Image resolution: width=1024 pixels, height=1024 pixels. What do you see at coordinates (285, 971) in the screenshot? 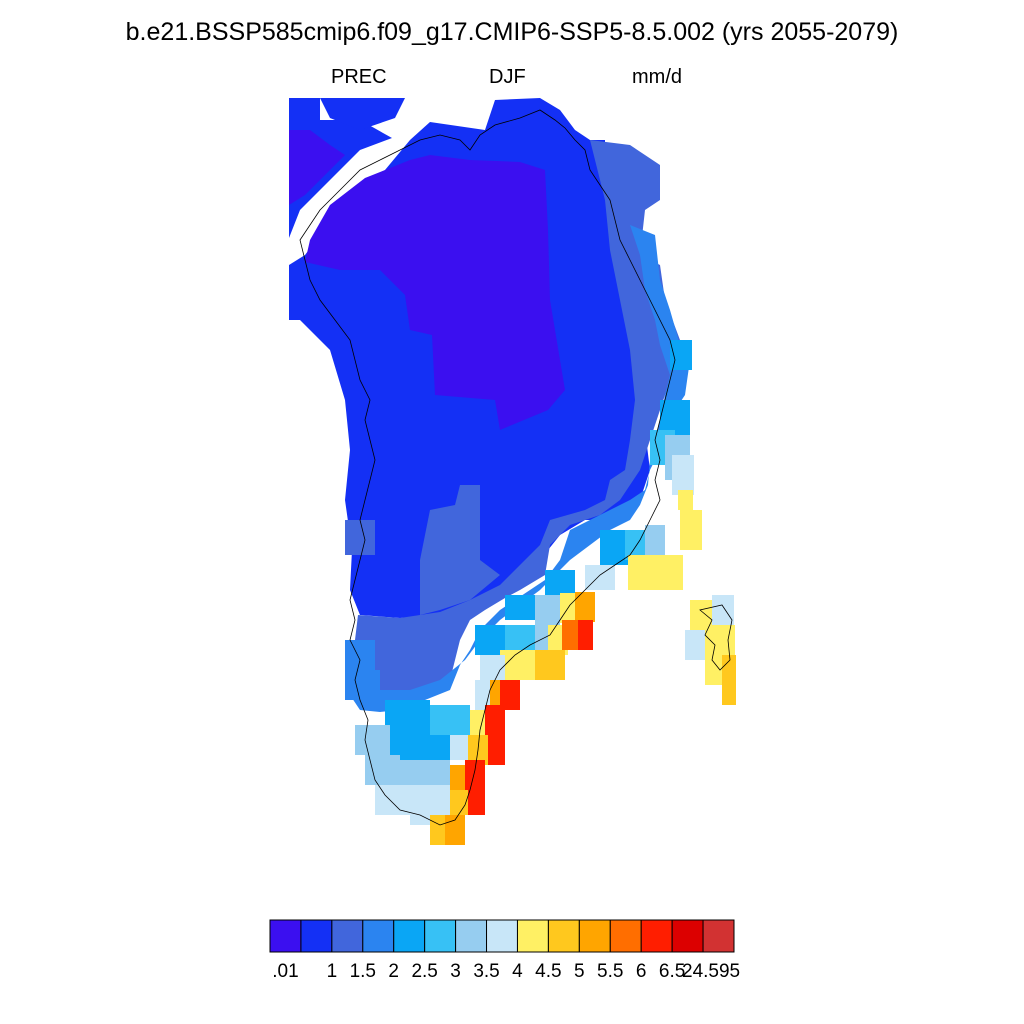
I see `colorbar-tick-label: .01` at bounding box center [285, 971].